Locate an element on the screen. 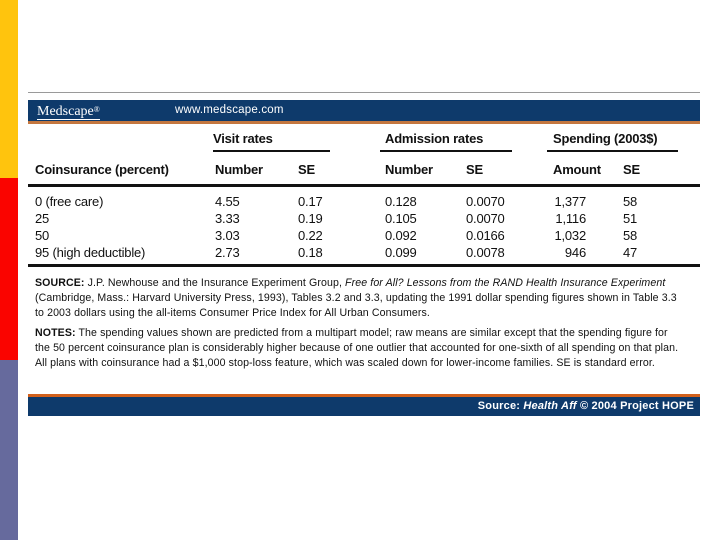 This screenshot has height=540, width=720. cell-visit-se: 0.18 is located at coordinates (310, 252).